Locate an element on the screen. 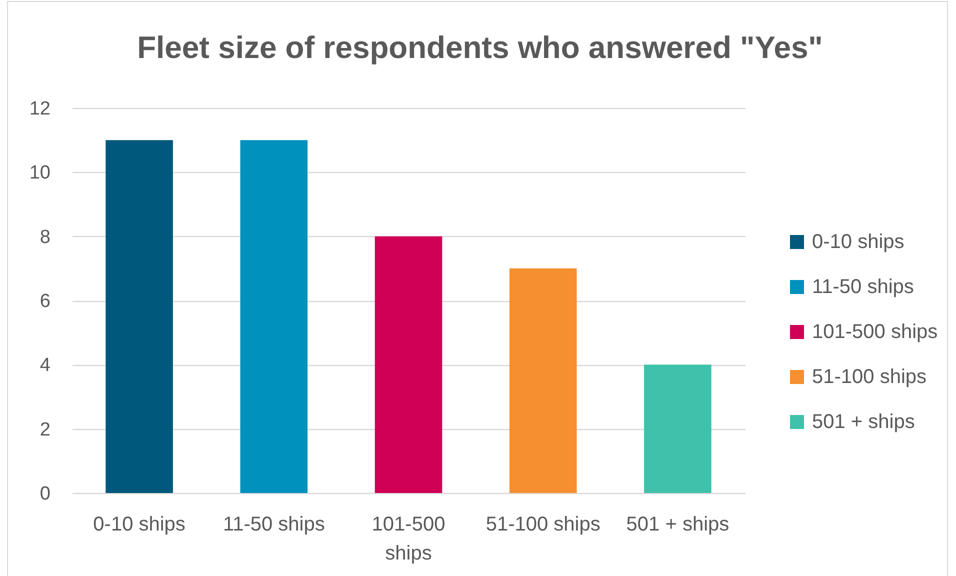 This screenshot has height=576, width=956. x-tick-label: 51-100 ships is located at coordinates (543, 525).